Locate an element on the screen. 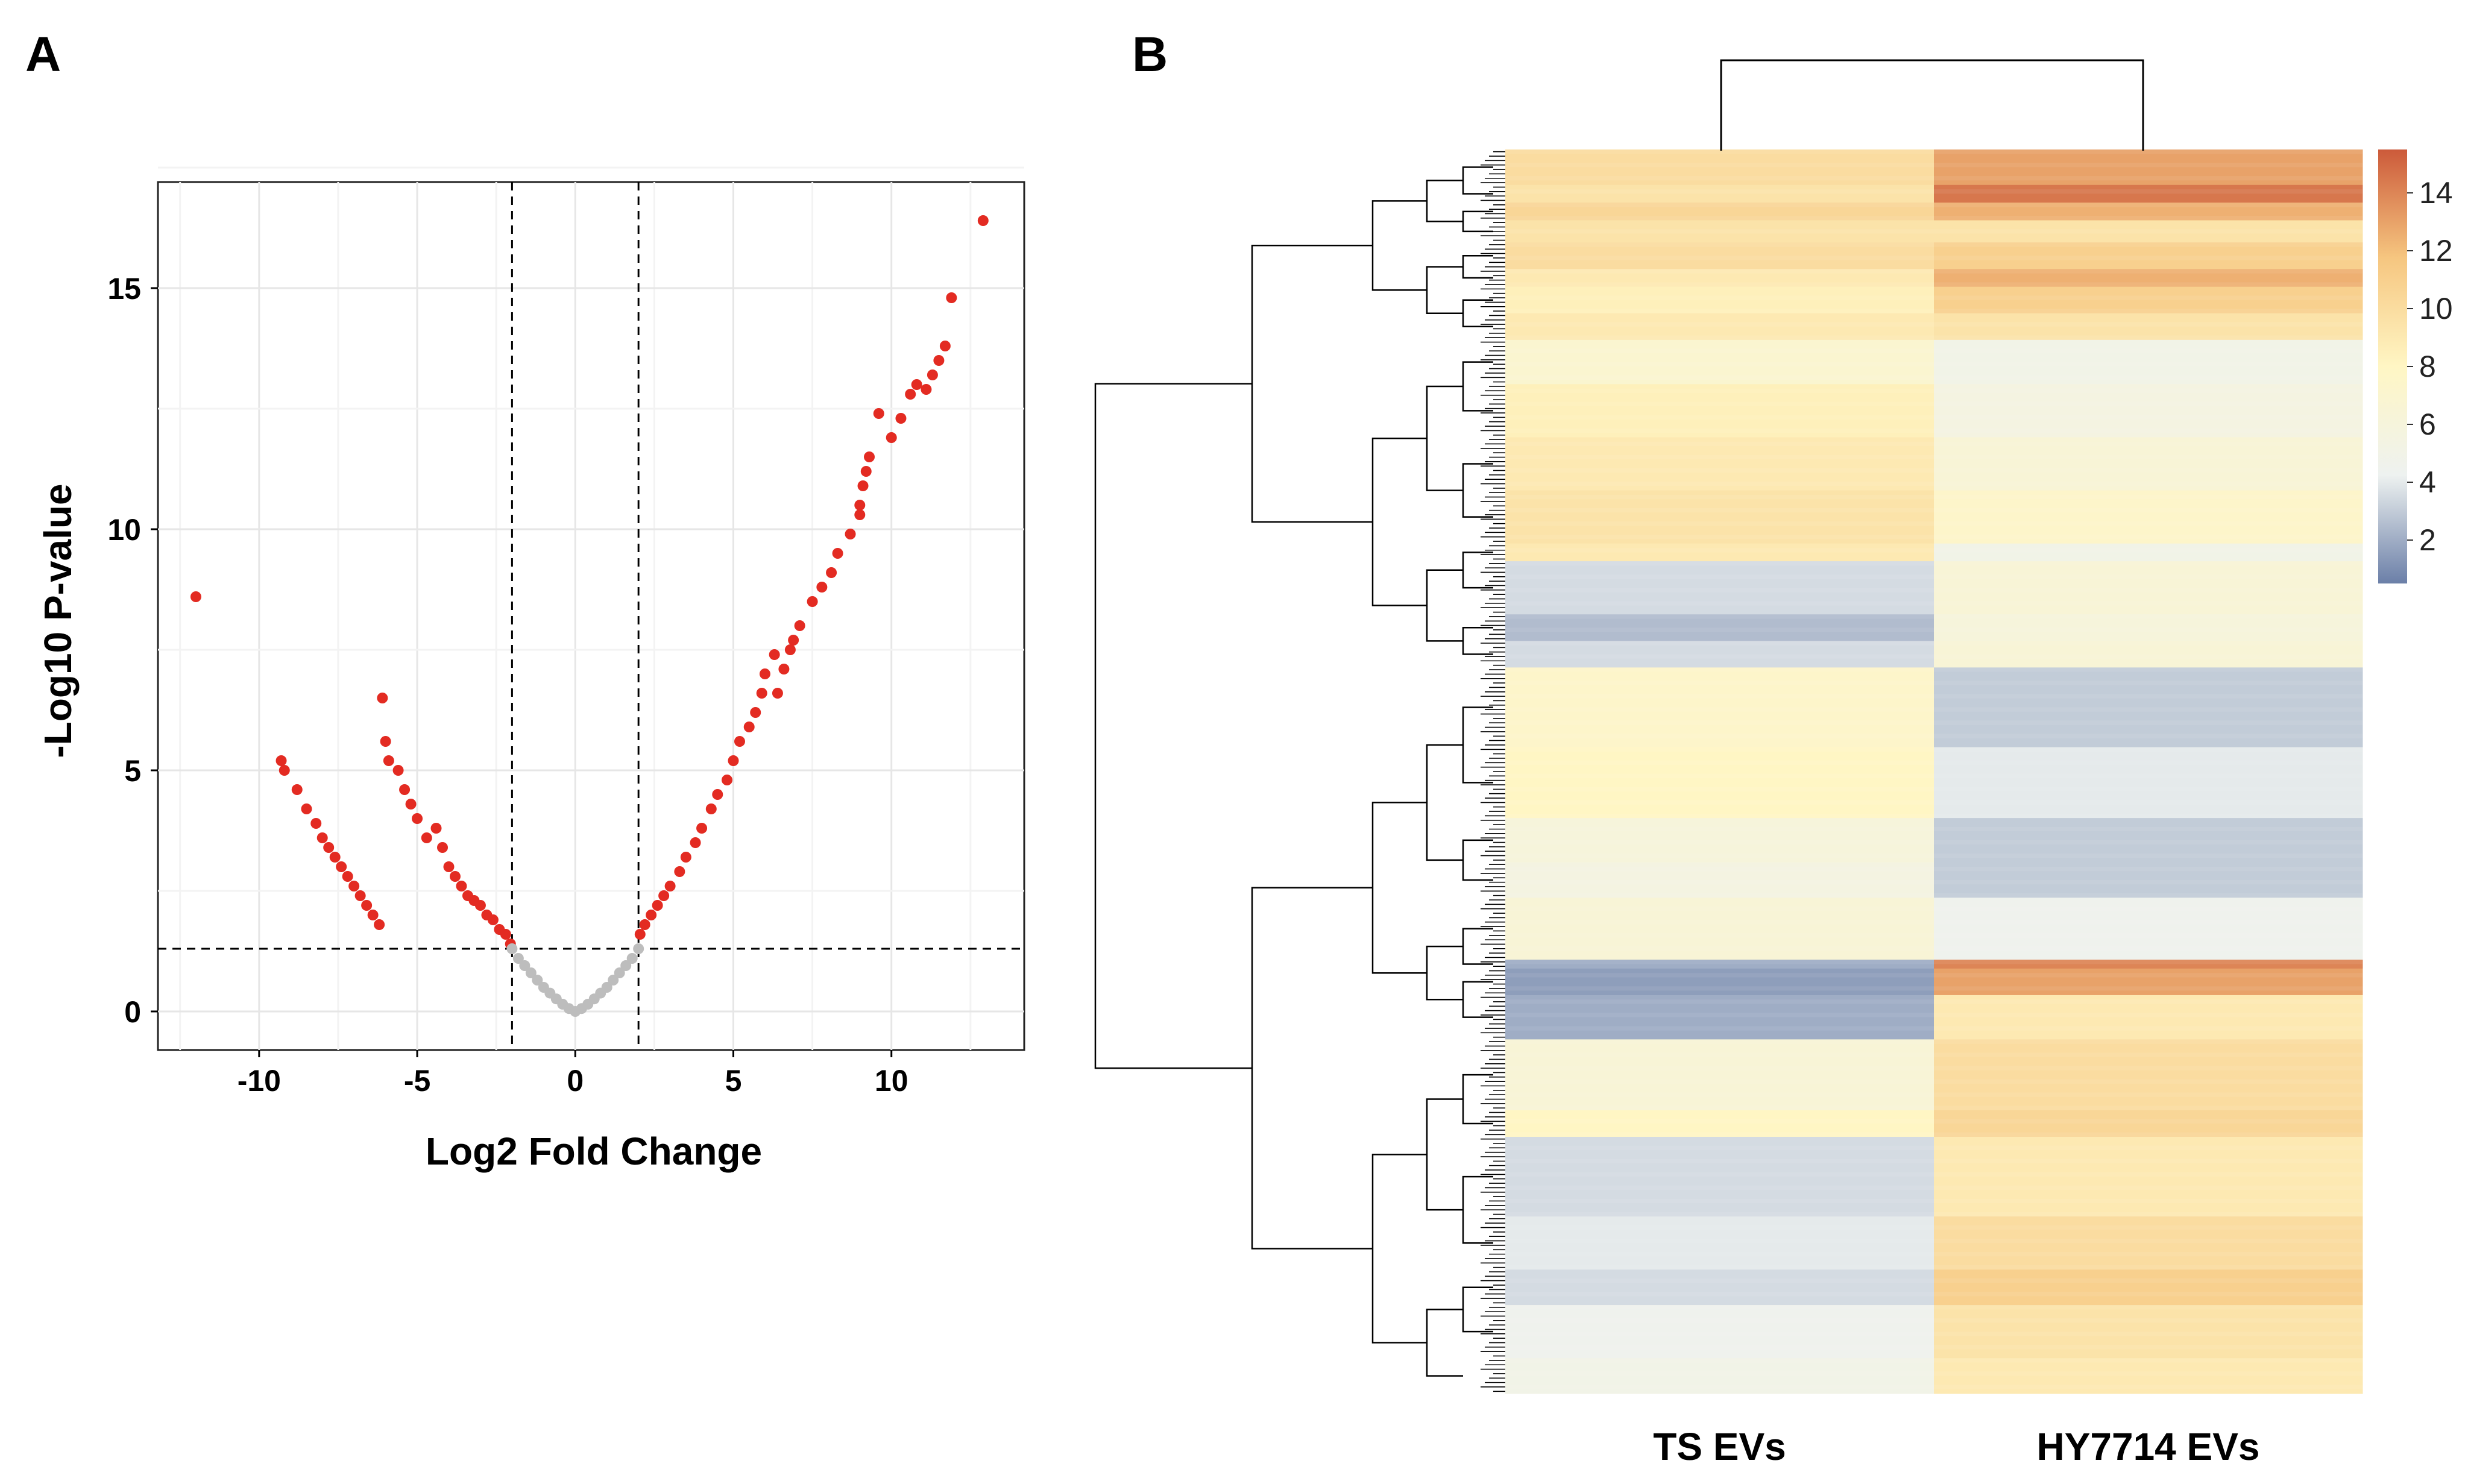 The image size is (2468, 1484). column-dendrogram is located at coordinates (1932, 105).